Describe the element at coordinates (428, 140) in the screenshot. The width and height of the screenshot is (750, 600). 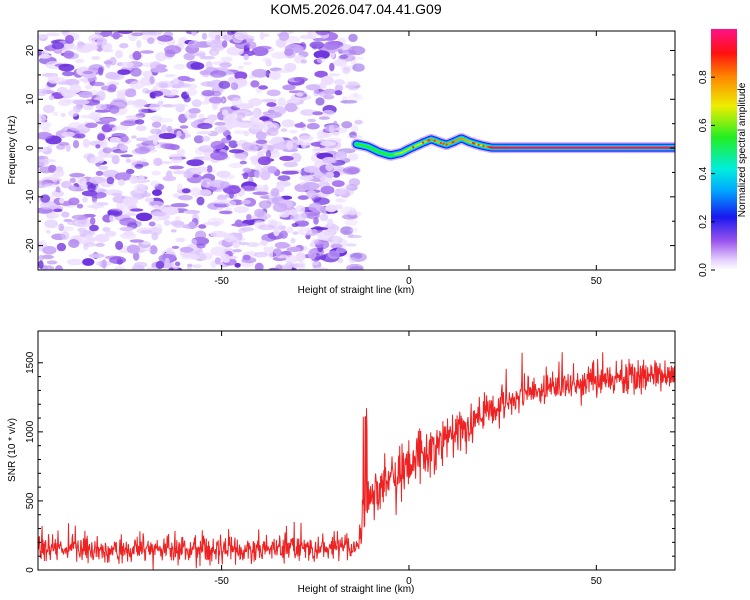
I see `carrier-hotspot` at that location.